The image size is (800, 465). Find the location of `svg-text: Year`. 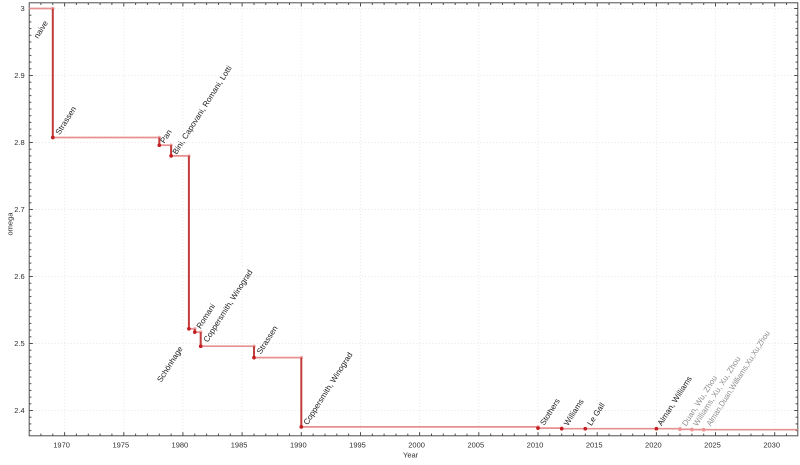

svg-text: Year is located at coordinates (411, 454).